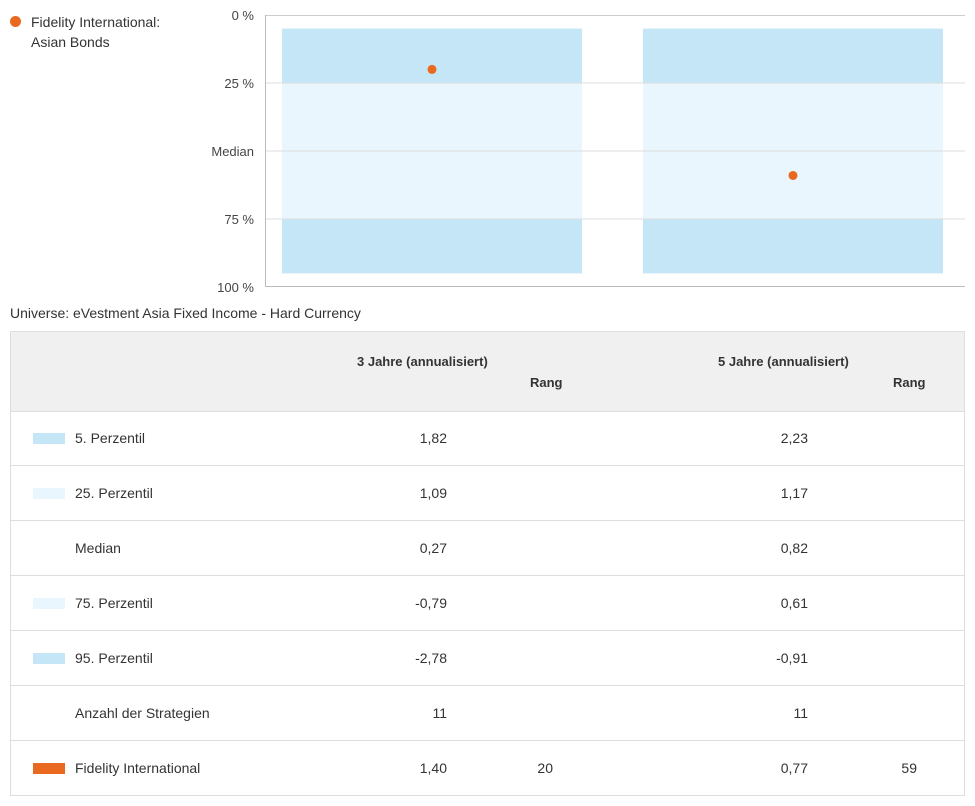 This screenshot has height=806, width=975. Describe the element at coordinates (909, 382) in the screenshot. I see `header-rank-5-years: Rang` at that location.